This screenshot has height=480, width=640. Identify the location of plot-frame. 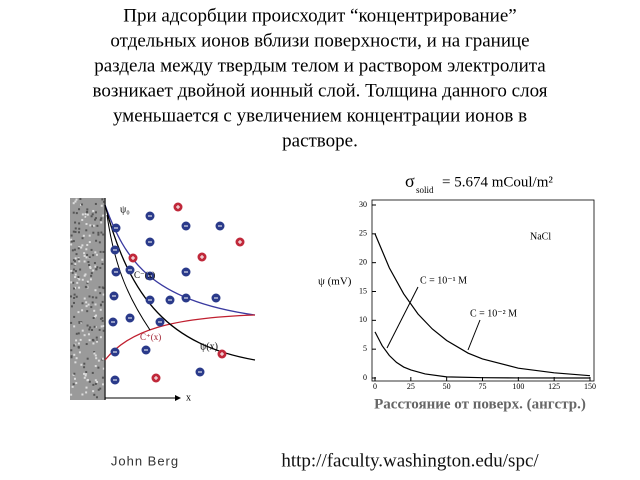
(483, 290).